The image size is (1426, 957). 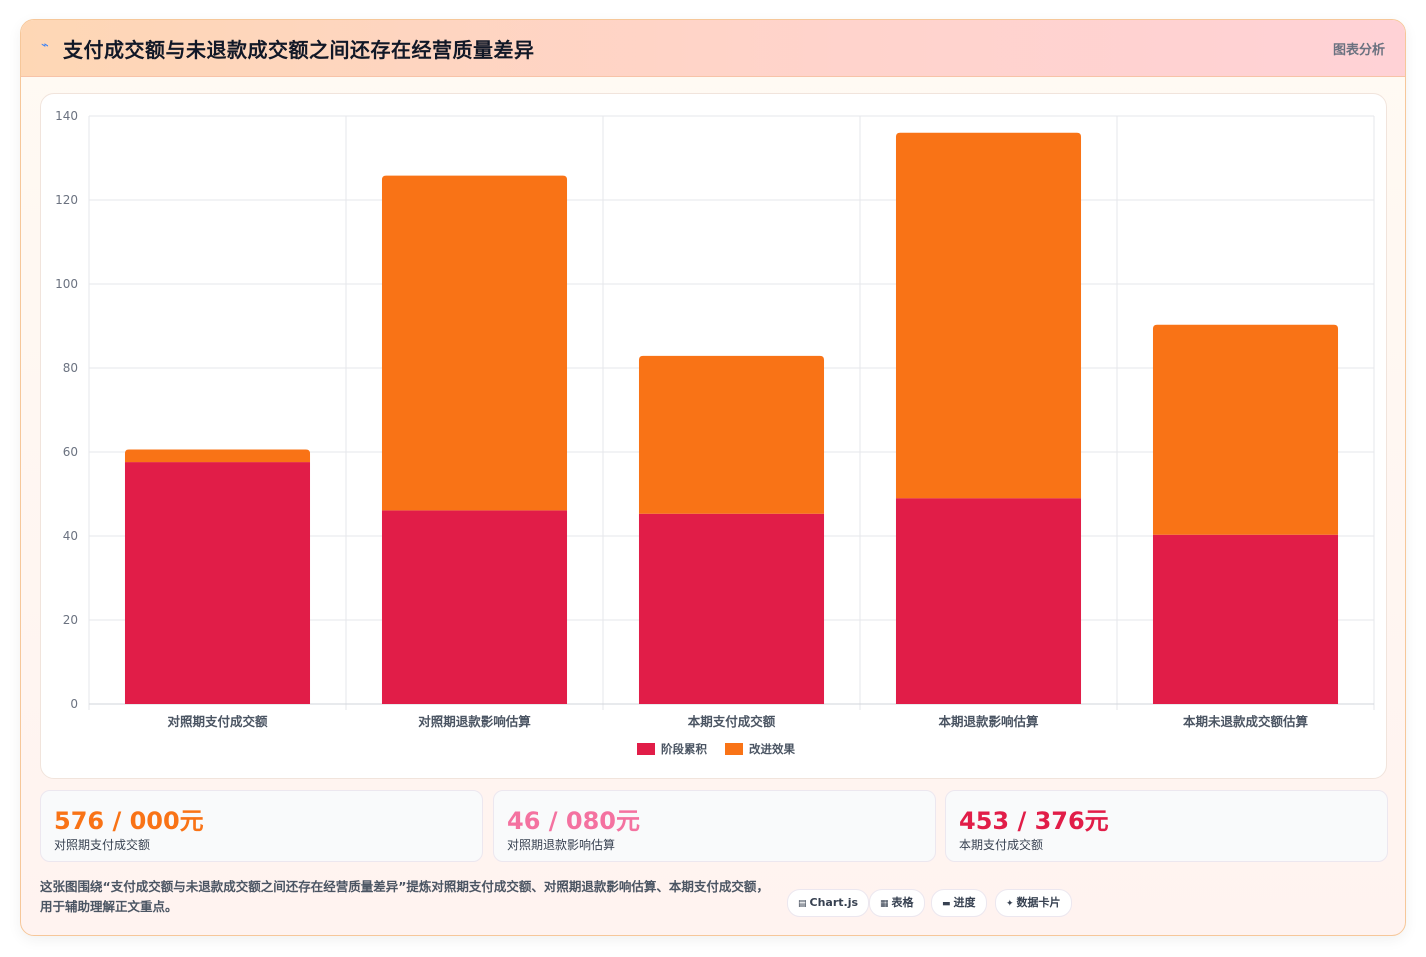 What do you see at coordinates (1166, 826) in the screenshot?
I see `stat-card-current-payment: 453 / 376元 本期支付成交额` at bounding box center [1166, 826].